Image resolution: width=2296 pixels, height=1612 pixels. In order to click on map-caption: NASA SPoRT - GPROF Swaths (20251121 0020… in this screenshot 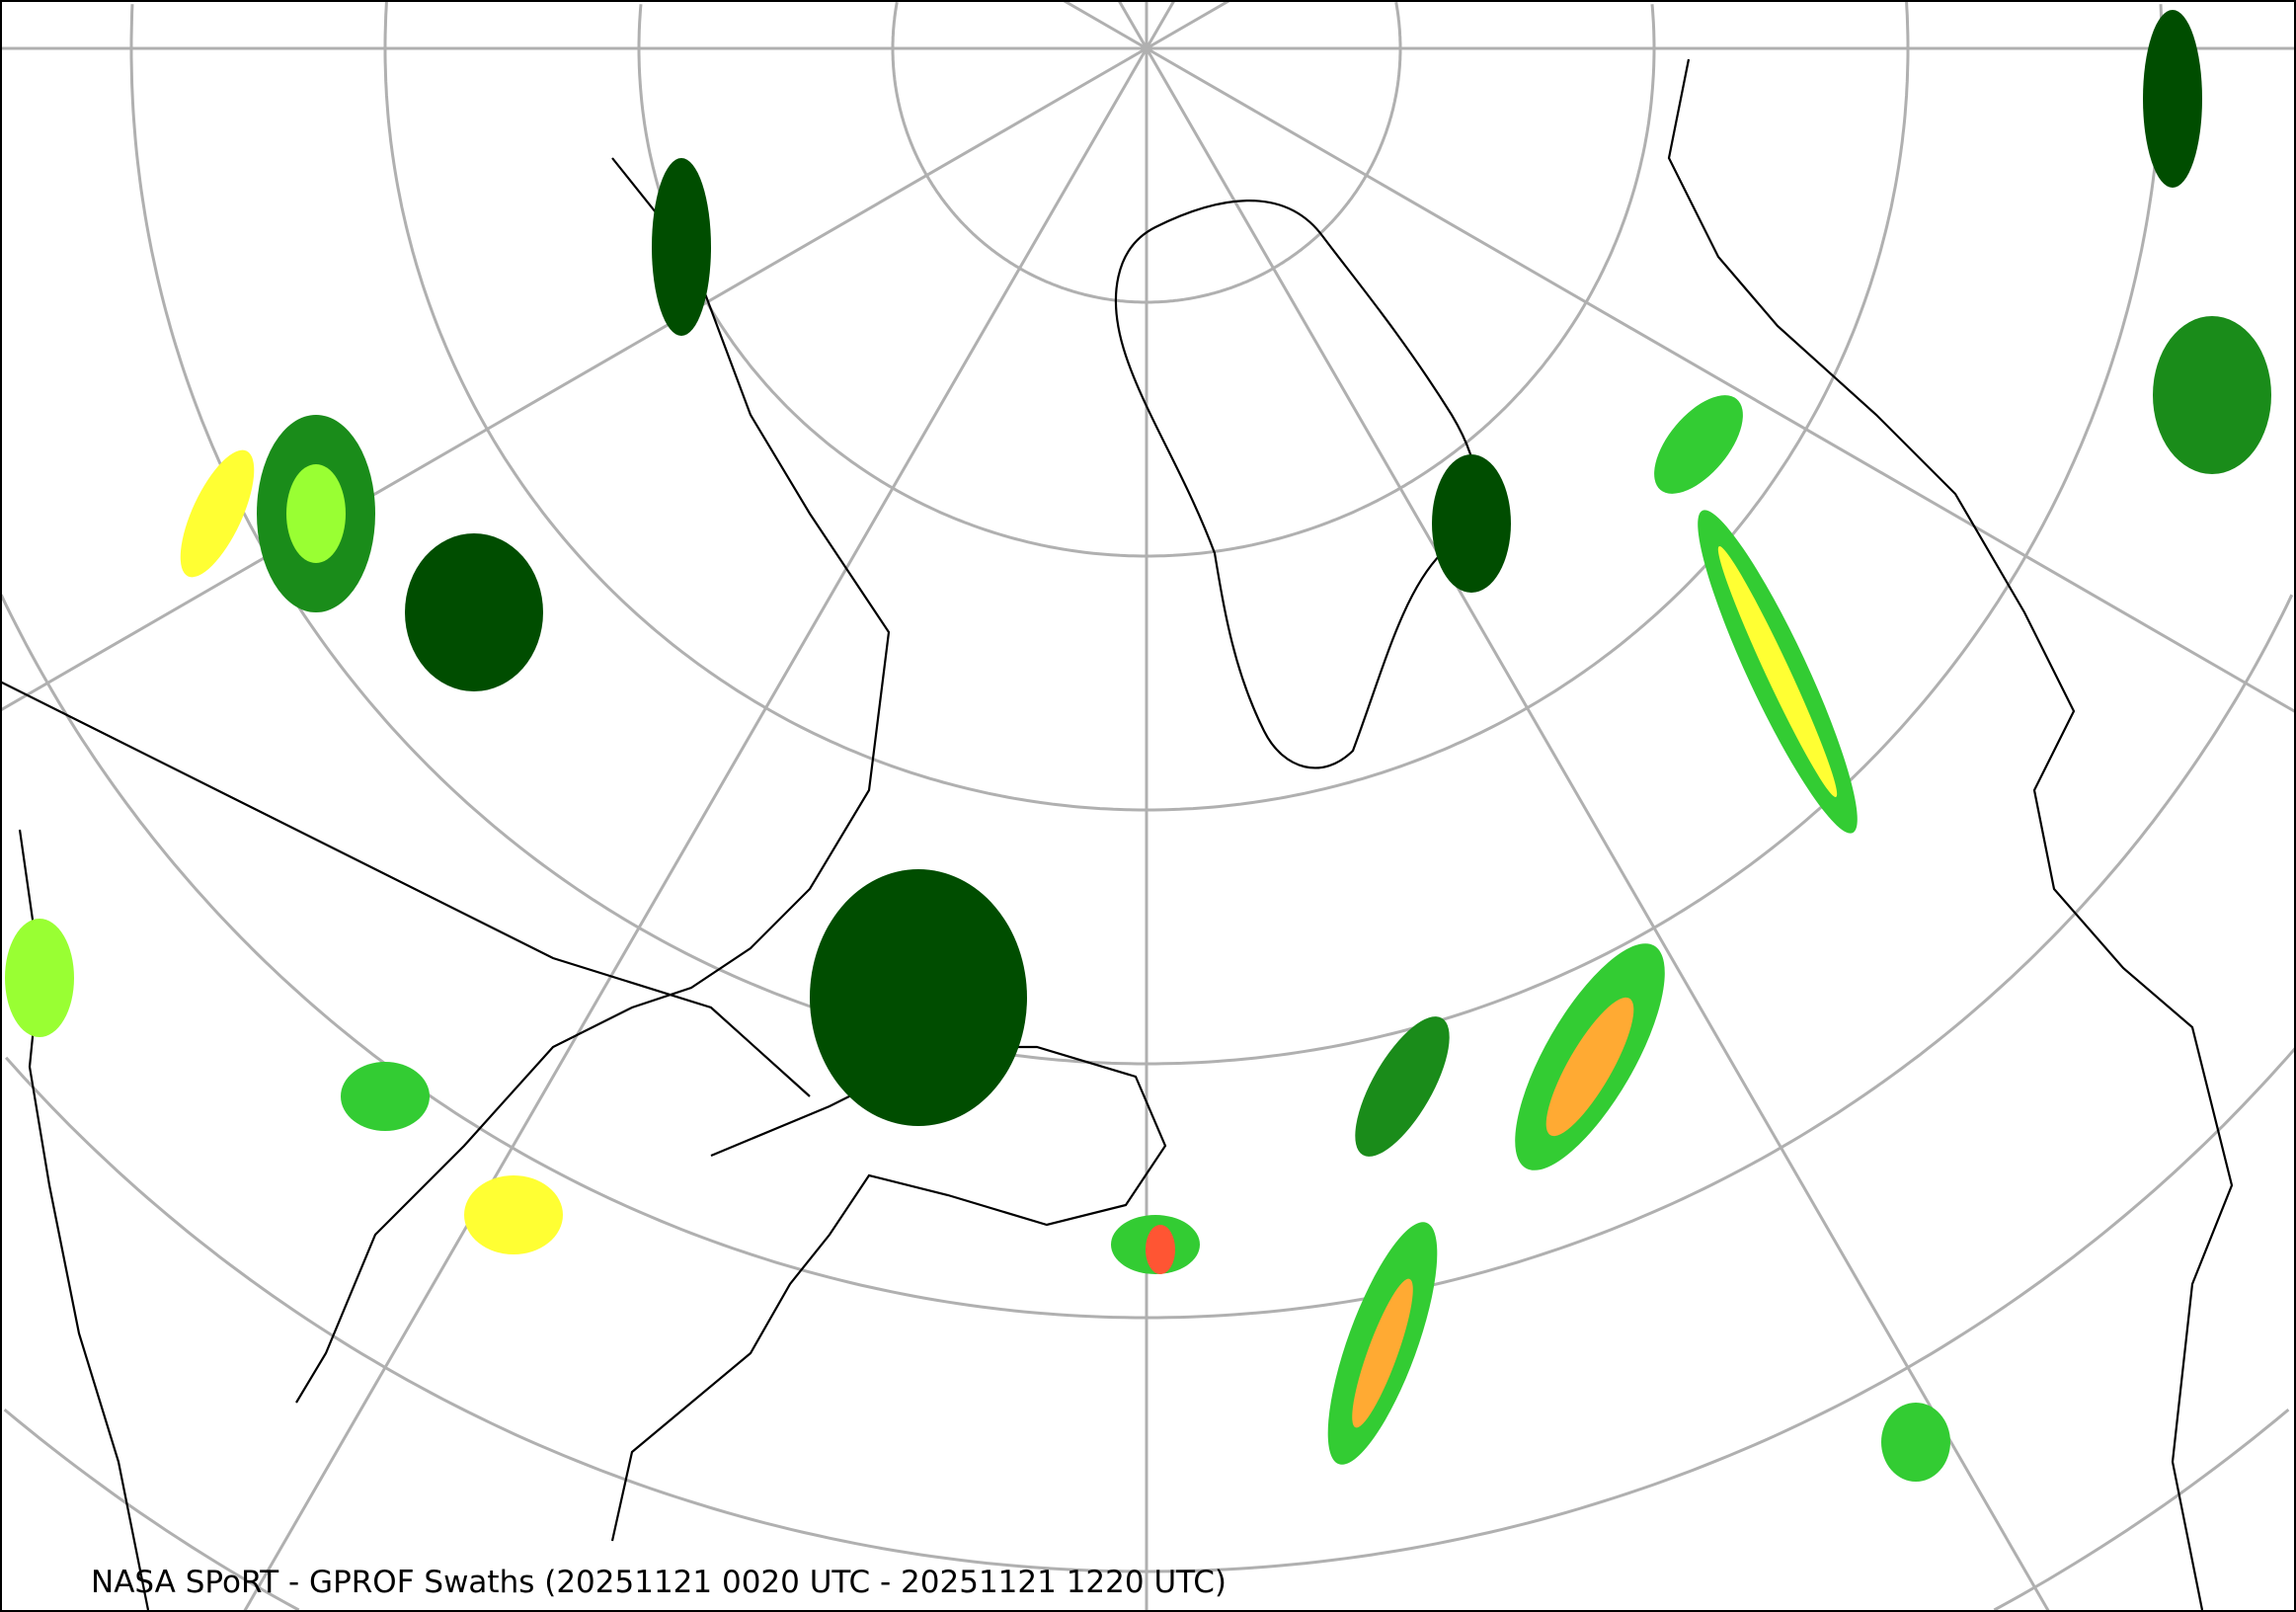, I will do `click(659, 1582)`.